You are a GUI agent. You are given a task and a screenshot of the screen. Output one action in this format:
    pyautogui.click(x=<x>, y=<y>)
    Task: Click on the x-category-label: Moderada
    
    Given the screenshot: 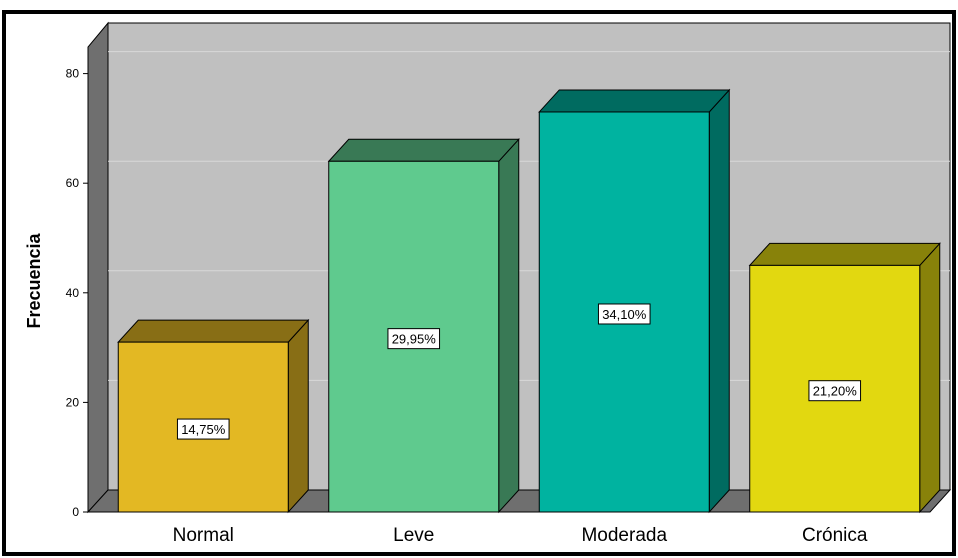 What is the action you would take?
    pyautogui.click(x=624, y=535)
    